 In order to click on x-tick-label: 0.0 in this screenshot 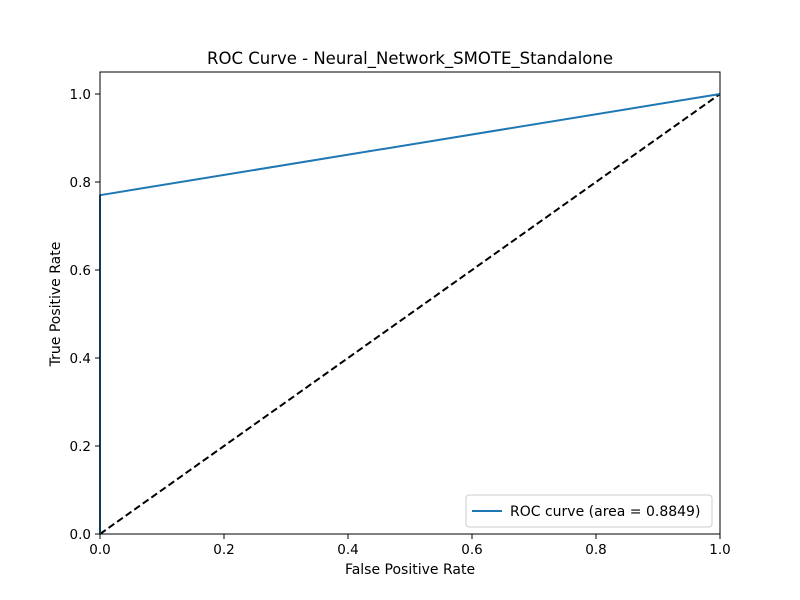, I will do `click(99, 550)`.